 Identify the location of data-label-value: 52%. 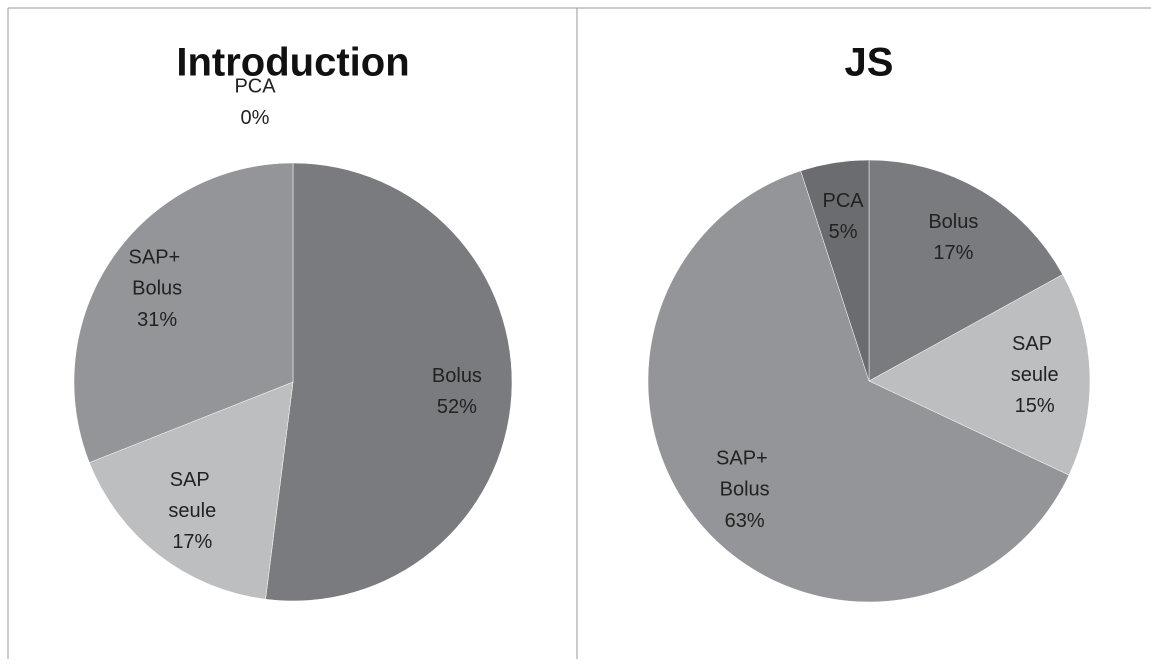
(457, 407).